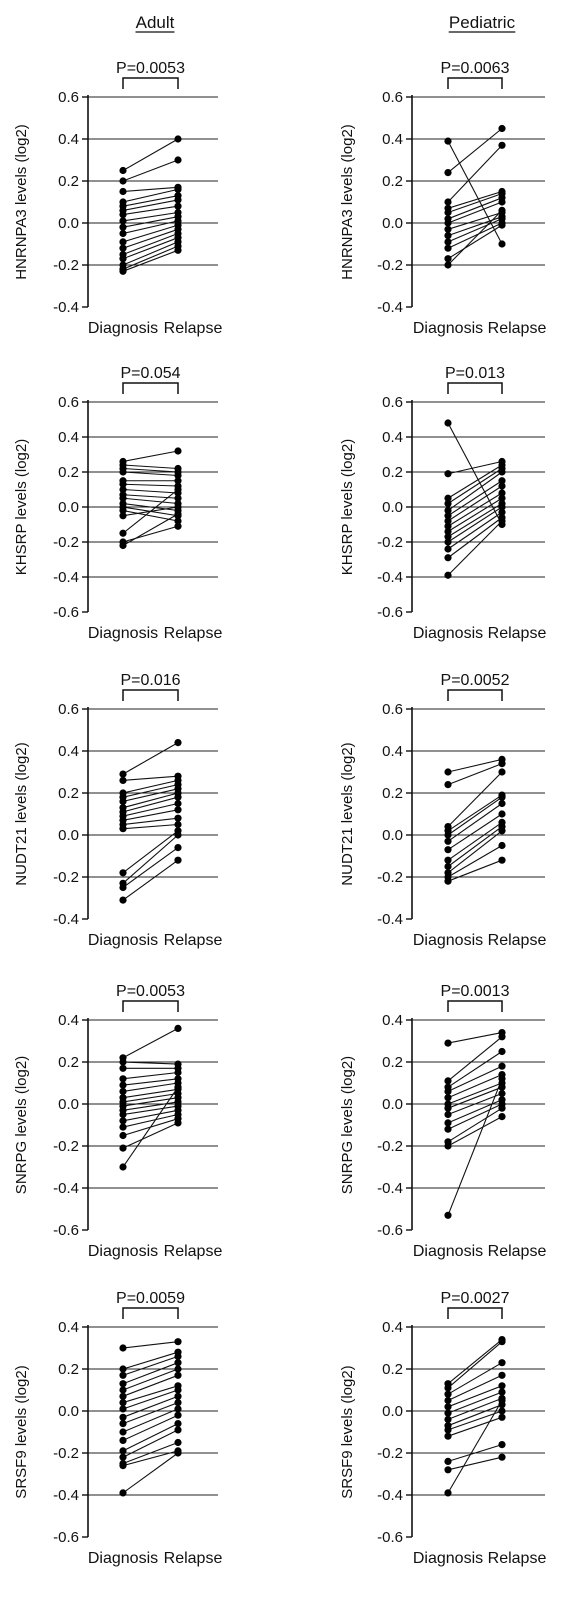  Describe the element at coordinates (193, 1558) in the screenshot. I see `x-label-relapse: Relapse` at that location.